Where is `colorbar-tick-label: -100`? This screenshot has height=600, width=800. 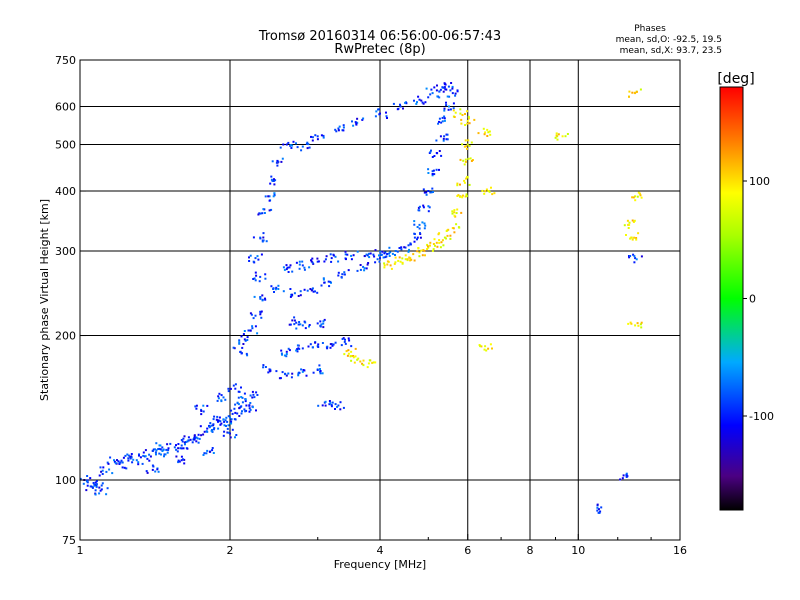 colorbar-tick-label: -100 is located at coordinates (761, 416).